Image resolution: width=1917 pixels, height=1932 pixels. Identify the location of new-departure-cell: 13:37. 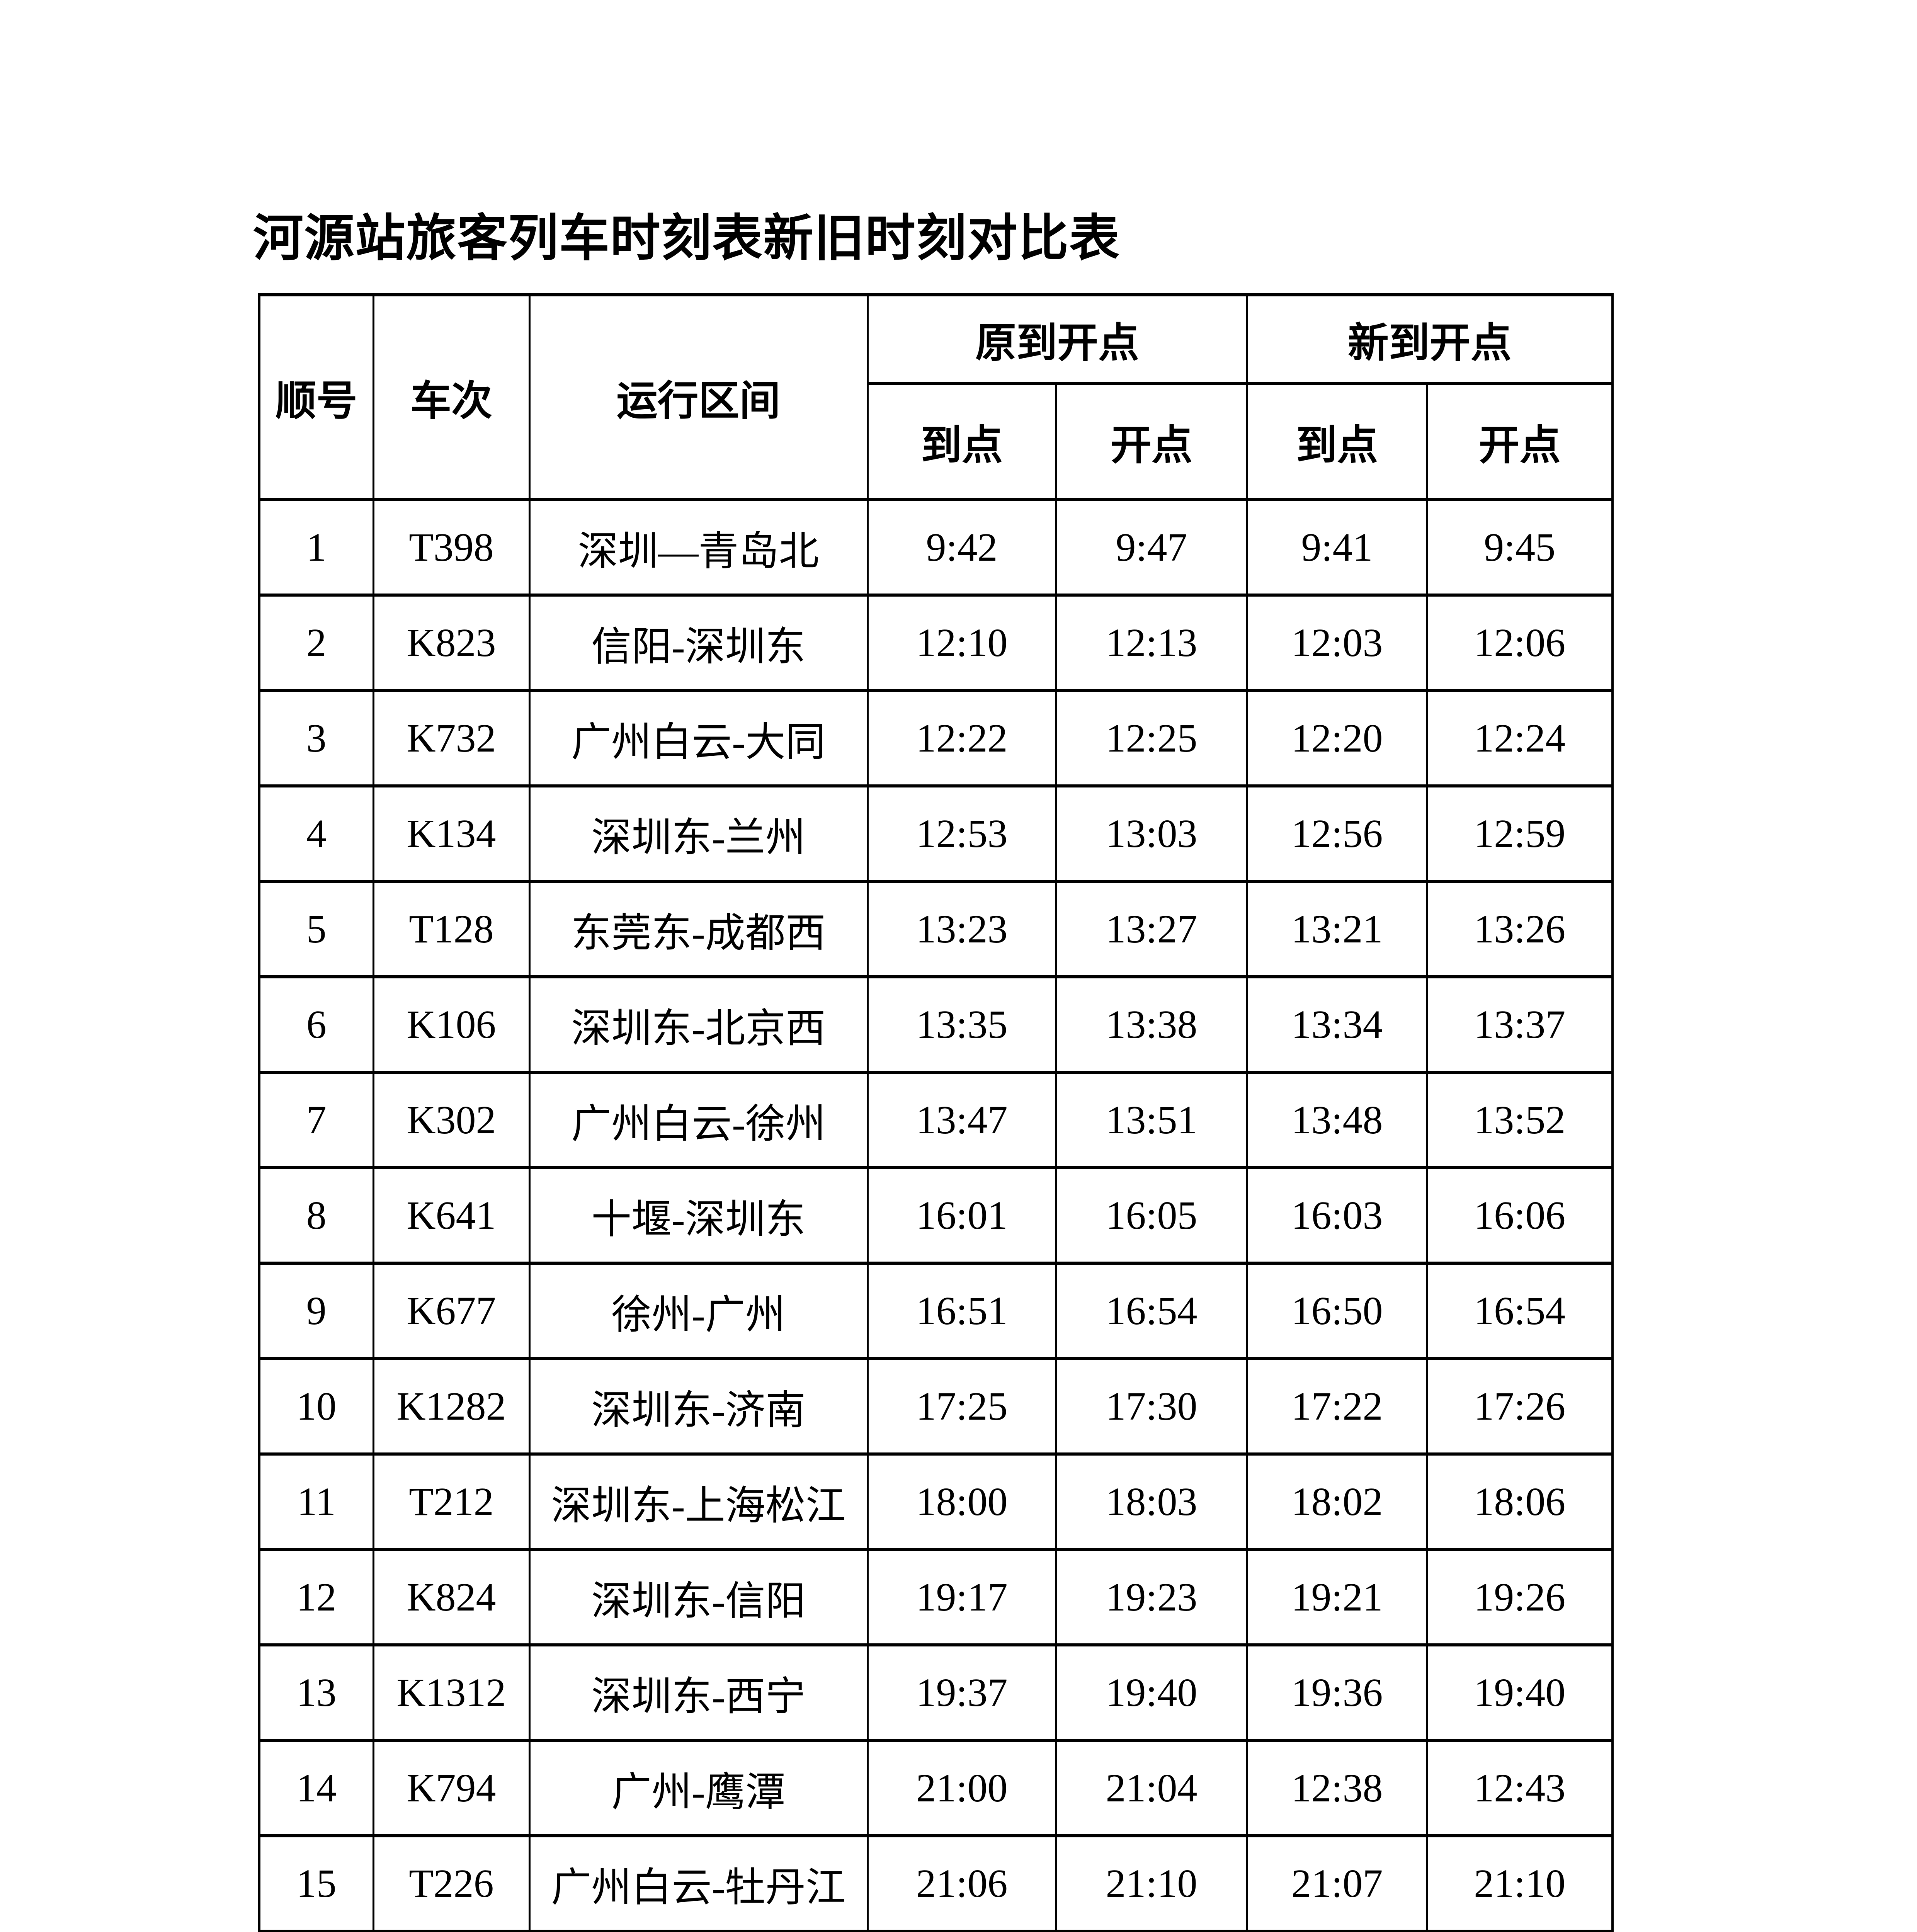
(1520, 1024).